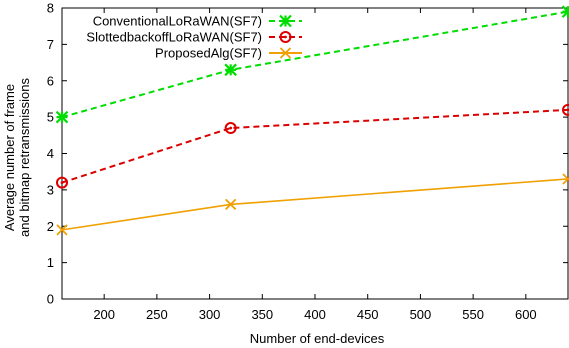 The height and width of the screenshot is (348, 569). What do you see at coordinates (50, 117) in the screenshot?
I see `y-tick-label: 5` at bounding box center [50, 117].